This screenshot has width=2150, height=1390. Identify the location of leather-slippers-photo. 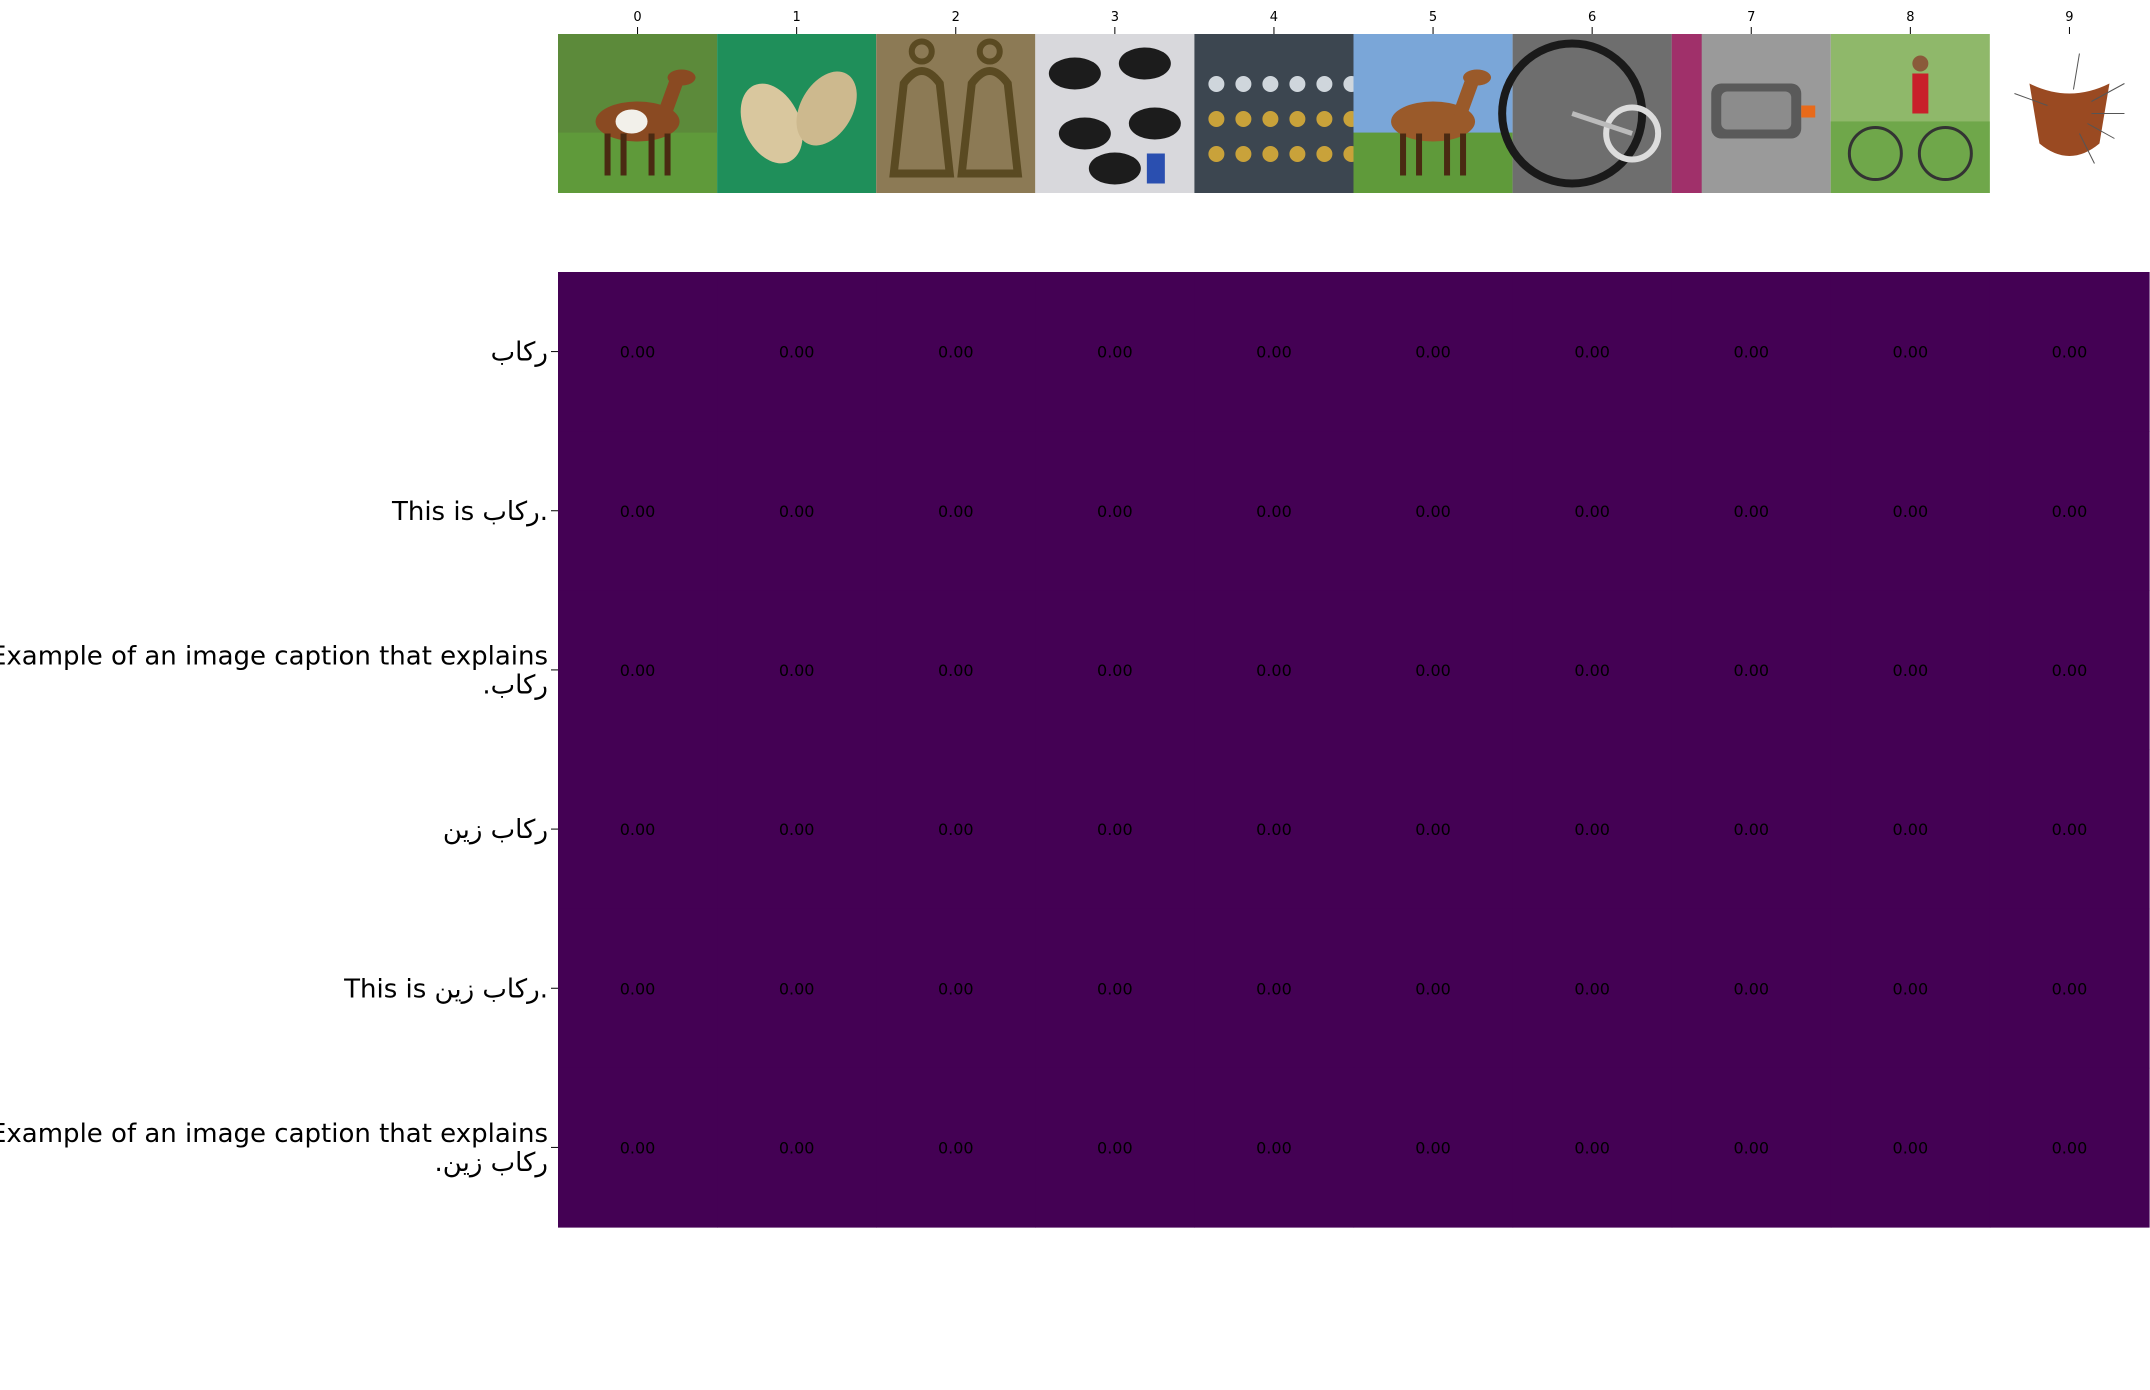
(797, 113).